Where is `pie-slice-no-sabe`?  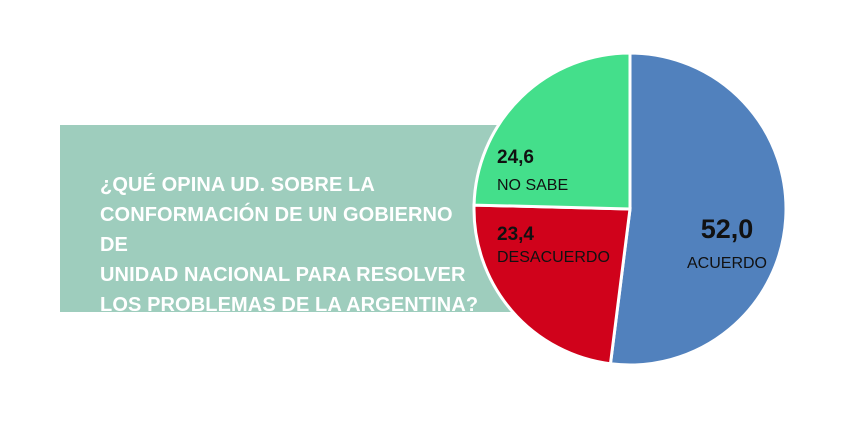
pie-slice-no-sabe is located at coordinates (552, 131).